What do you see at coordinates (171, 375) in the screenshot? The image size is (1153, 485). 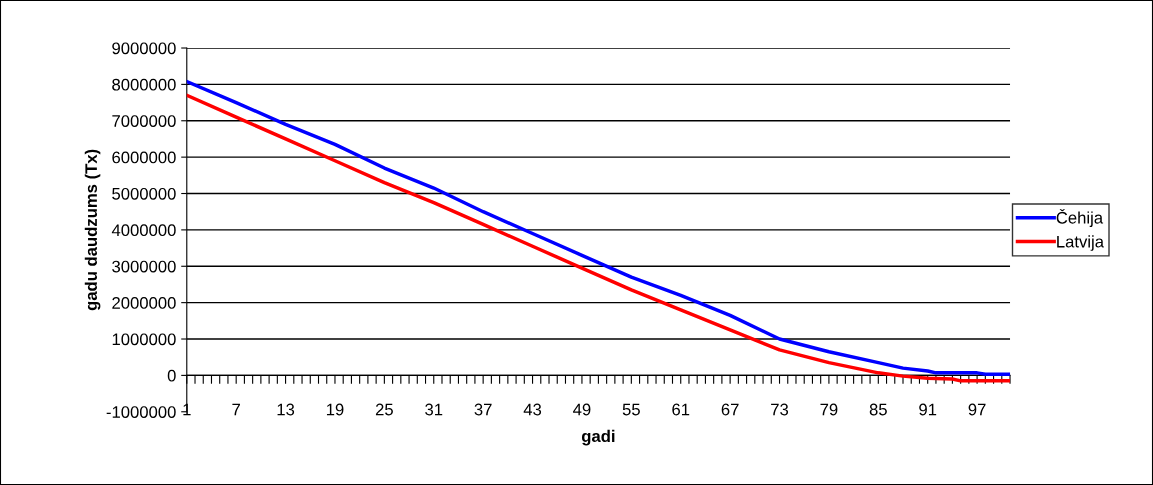 I see `y-tick-label: 0` at bounding box center [171, 375].